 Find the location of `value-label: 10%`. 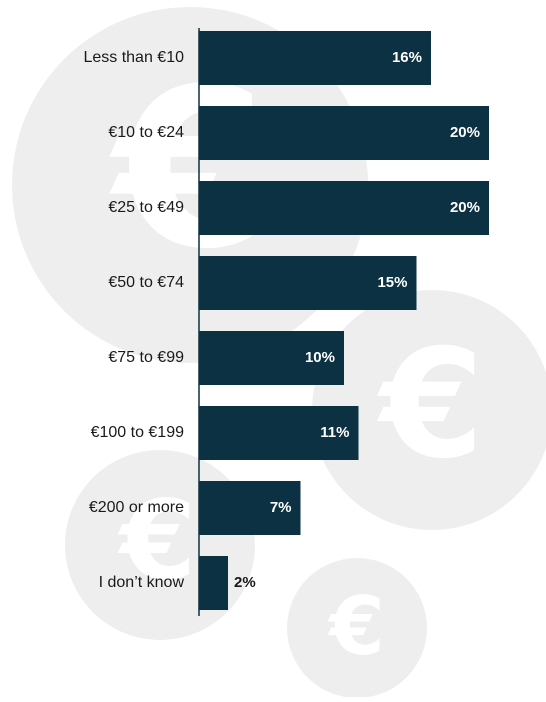

value-label: 10% is located at coordinates (320, 357).